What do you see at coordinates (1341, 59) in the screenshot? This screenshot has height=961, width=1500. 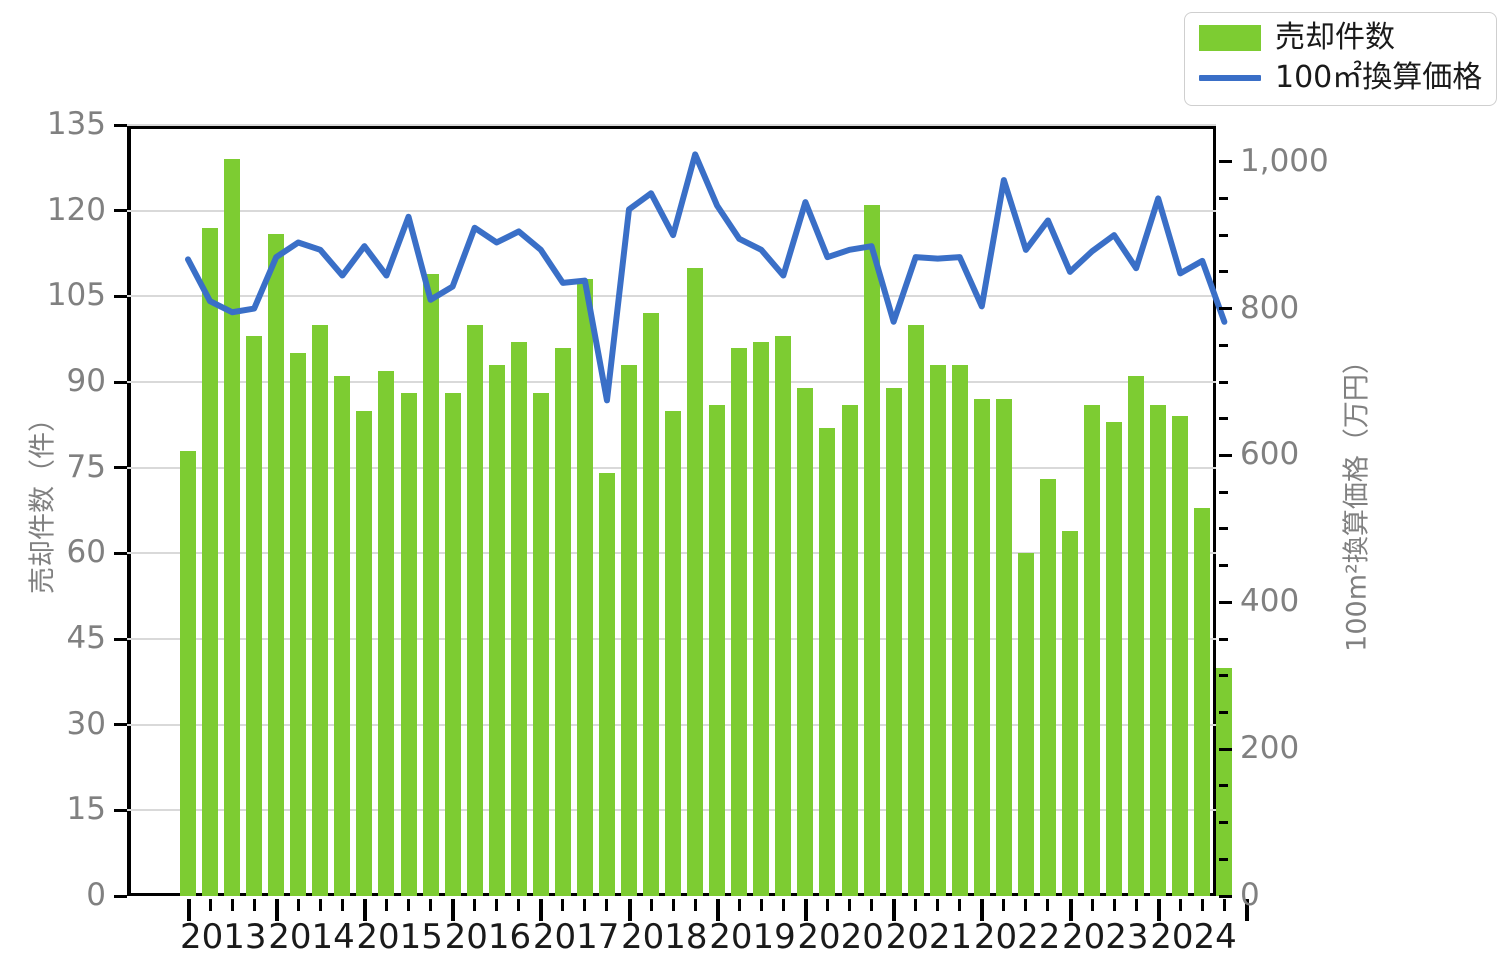 I see `chart-legend: 売却件数 100㎡換算価格` at bounding box center [1341, 59].